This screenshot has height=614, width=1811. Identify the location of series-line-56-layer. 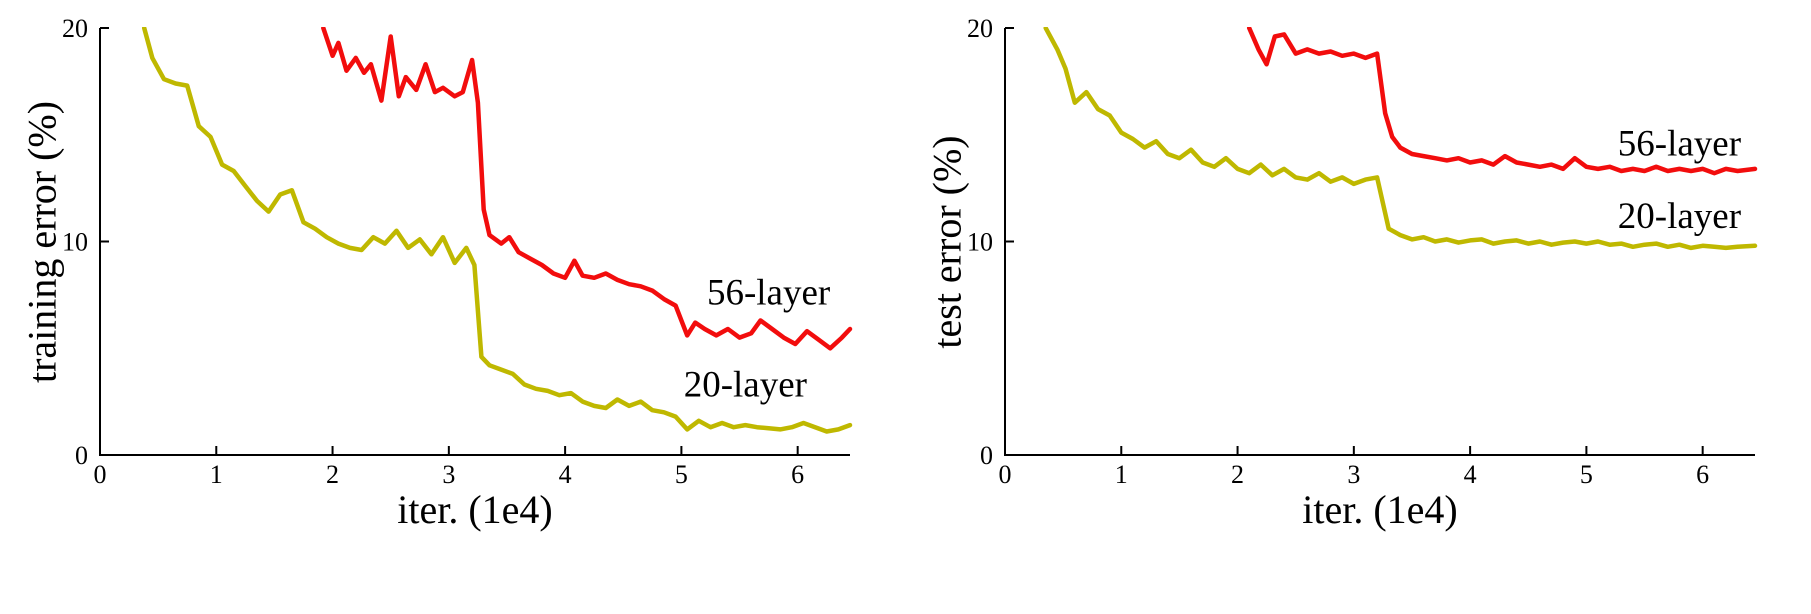
(1502, 101).